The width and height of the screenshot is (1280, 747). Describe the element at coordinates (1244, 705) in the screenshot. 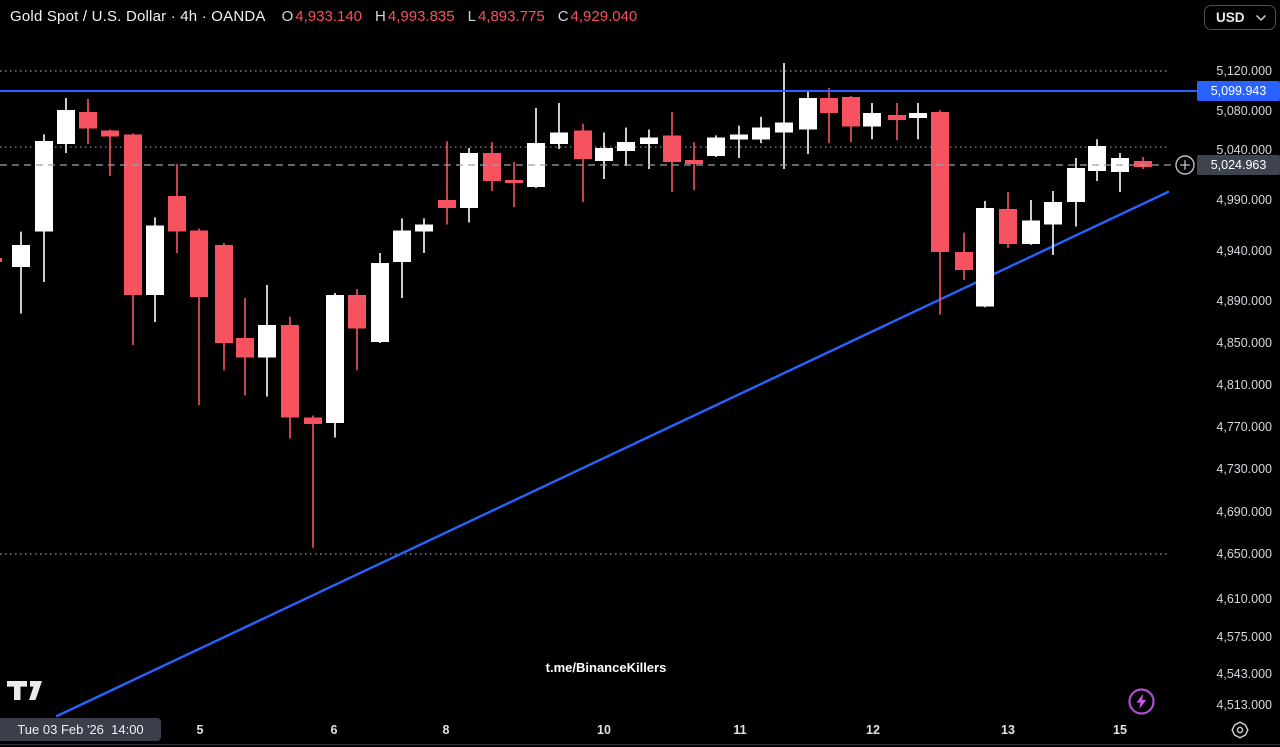

I see `price-tick-label: 4,513.000` at that location.